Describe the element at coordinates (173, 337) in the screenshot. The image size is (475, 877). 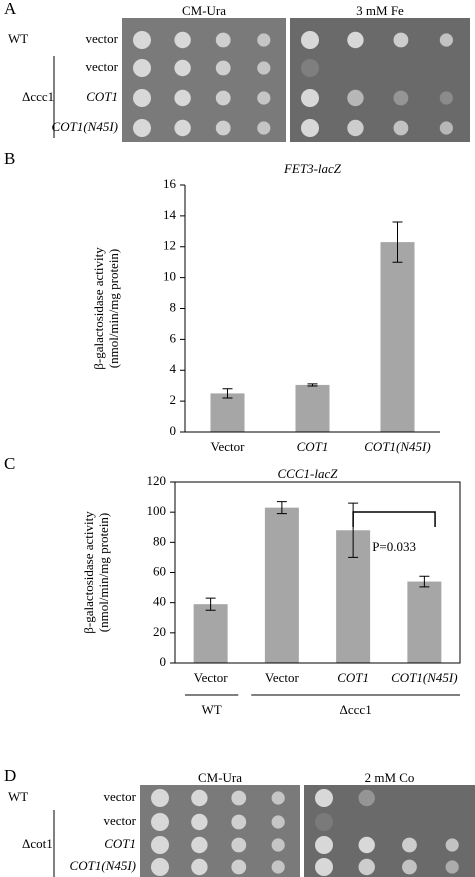
I see `y-tick-label: 6` at that location.